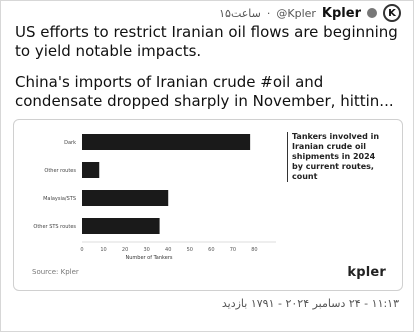  What do you see at coordinates (310, 303) in the screenshot?
I see `tweet-date-views: ۱۱:۱۳ - ۲۴ دسامبر ۲۰۲۴ - ۱۷۹۱ بازدید` at bounding box center [310, 303].